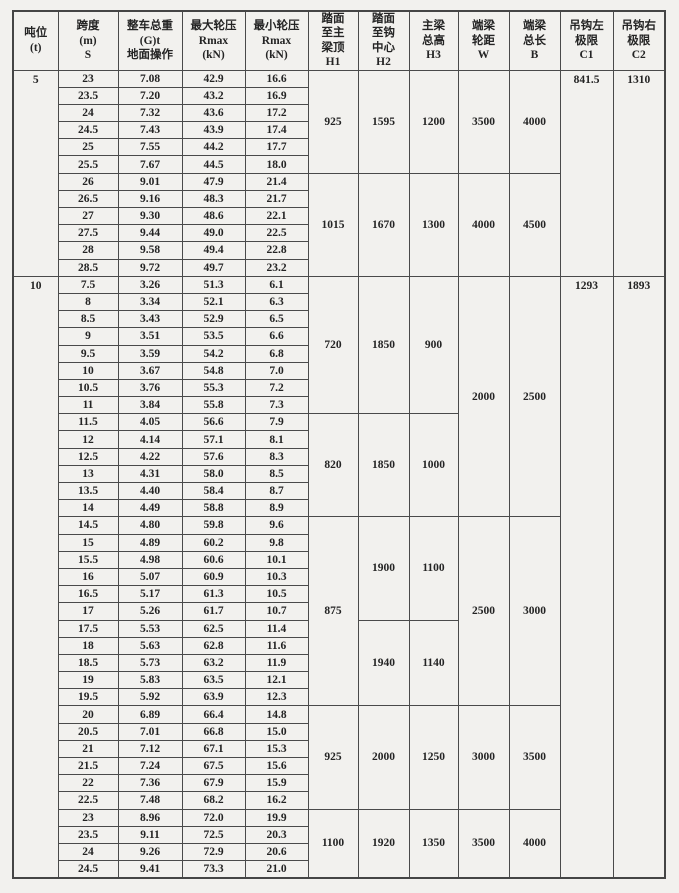 The height and width of the screenshot is (893, 679). Describe the element at coordinates (276, 680) in the screenshot. I see `cell-min-wheel-load: 12.1` at that location.